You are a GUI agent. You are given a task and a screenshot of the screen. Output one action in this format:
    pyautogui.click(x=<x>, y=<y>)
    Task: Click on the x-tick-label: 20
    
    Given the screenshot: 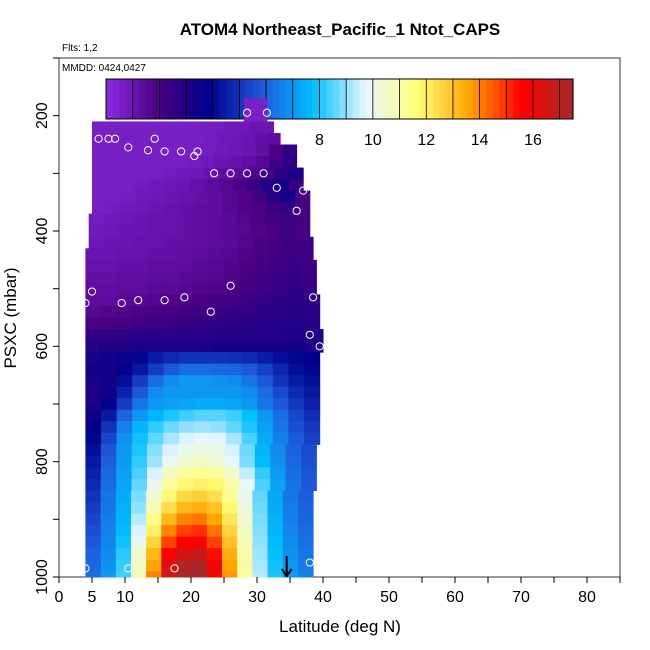 What is the action you would take?
    pyautogui.click(x=191, y=597)
    